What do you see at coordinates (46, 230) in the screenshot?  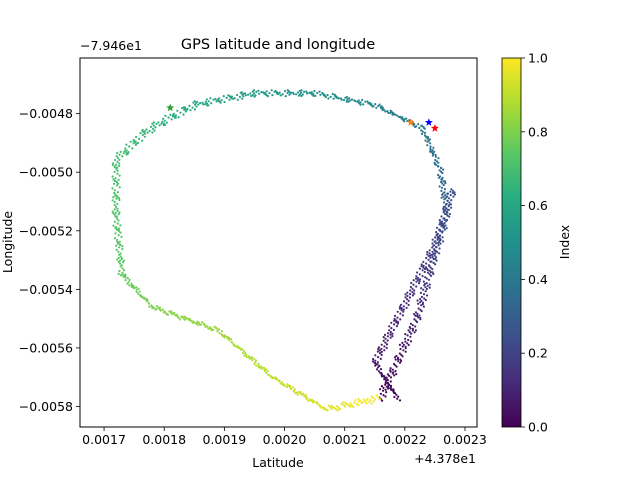 I see `y-tick-label: −0.0052` at bounding box center [46, 230].